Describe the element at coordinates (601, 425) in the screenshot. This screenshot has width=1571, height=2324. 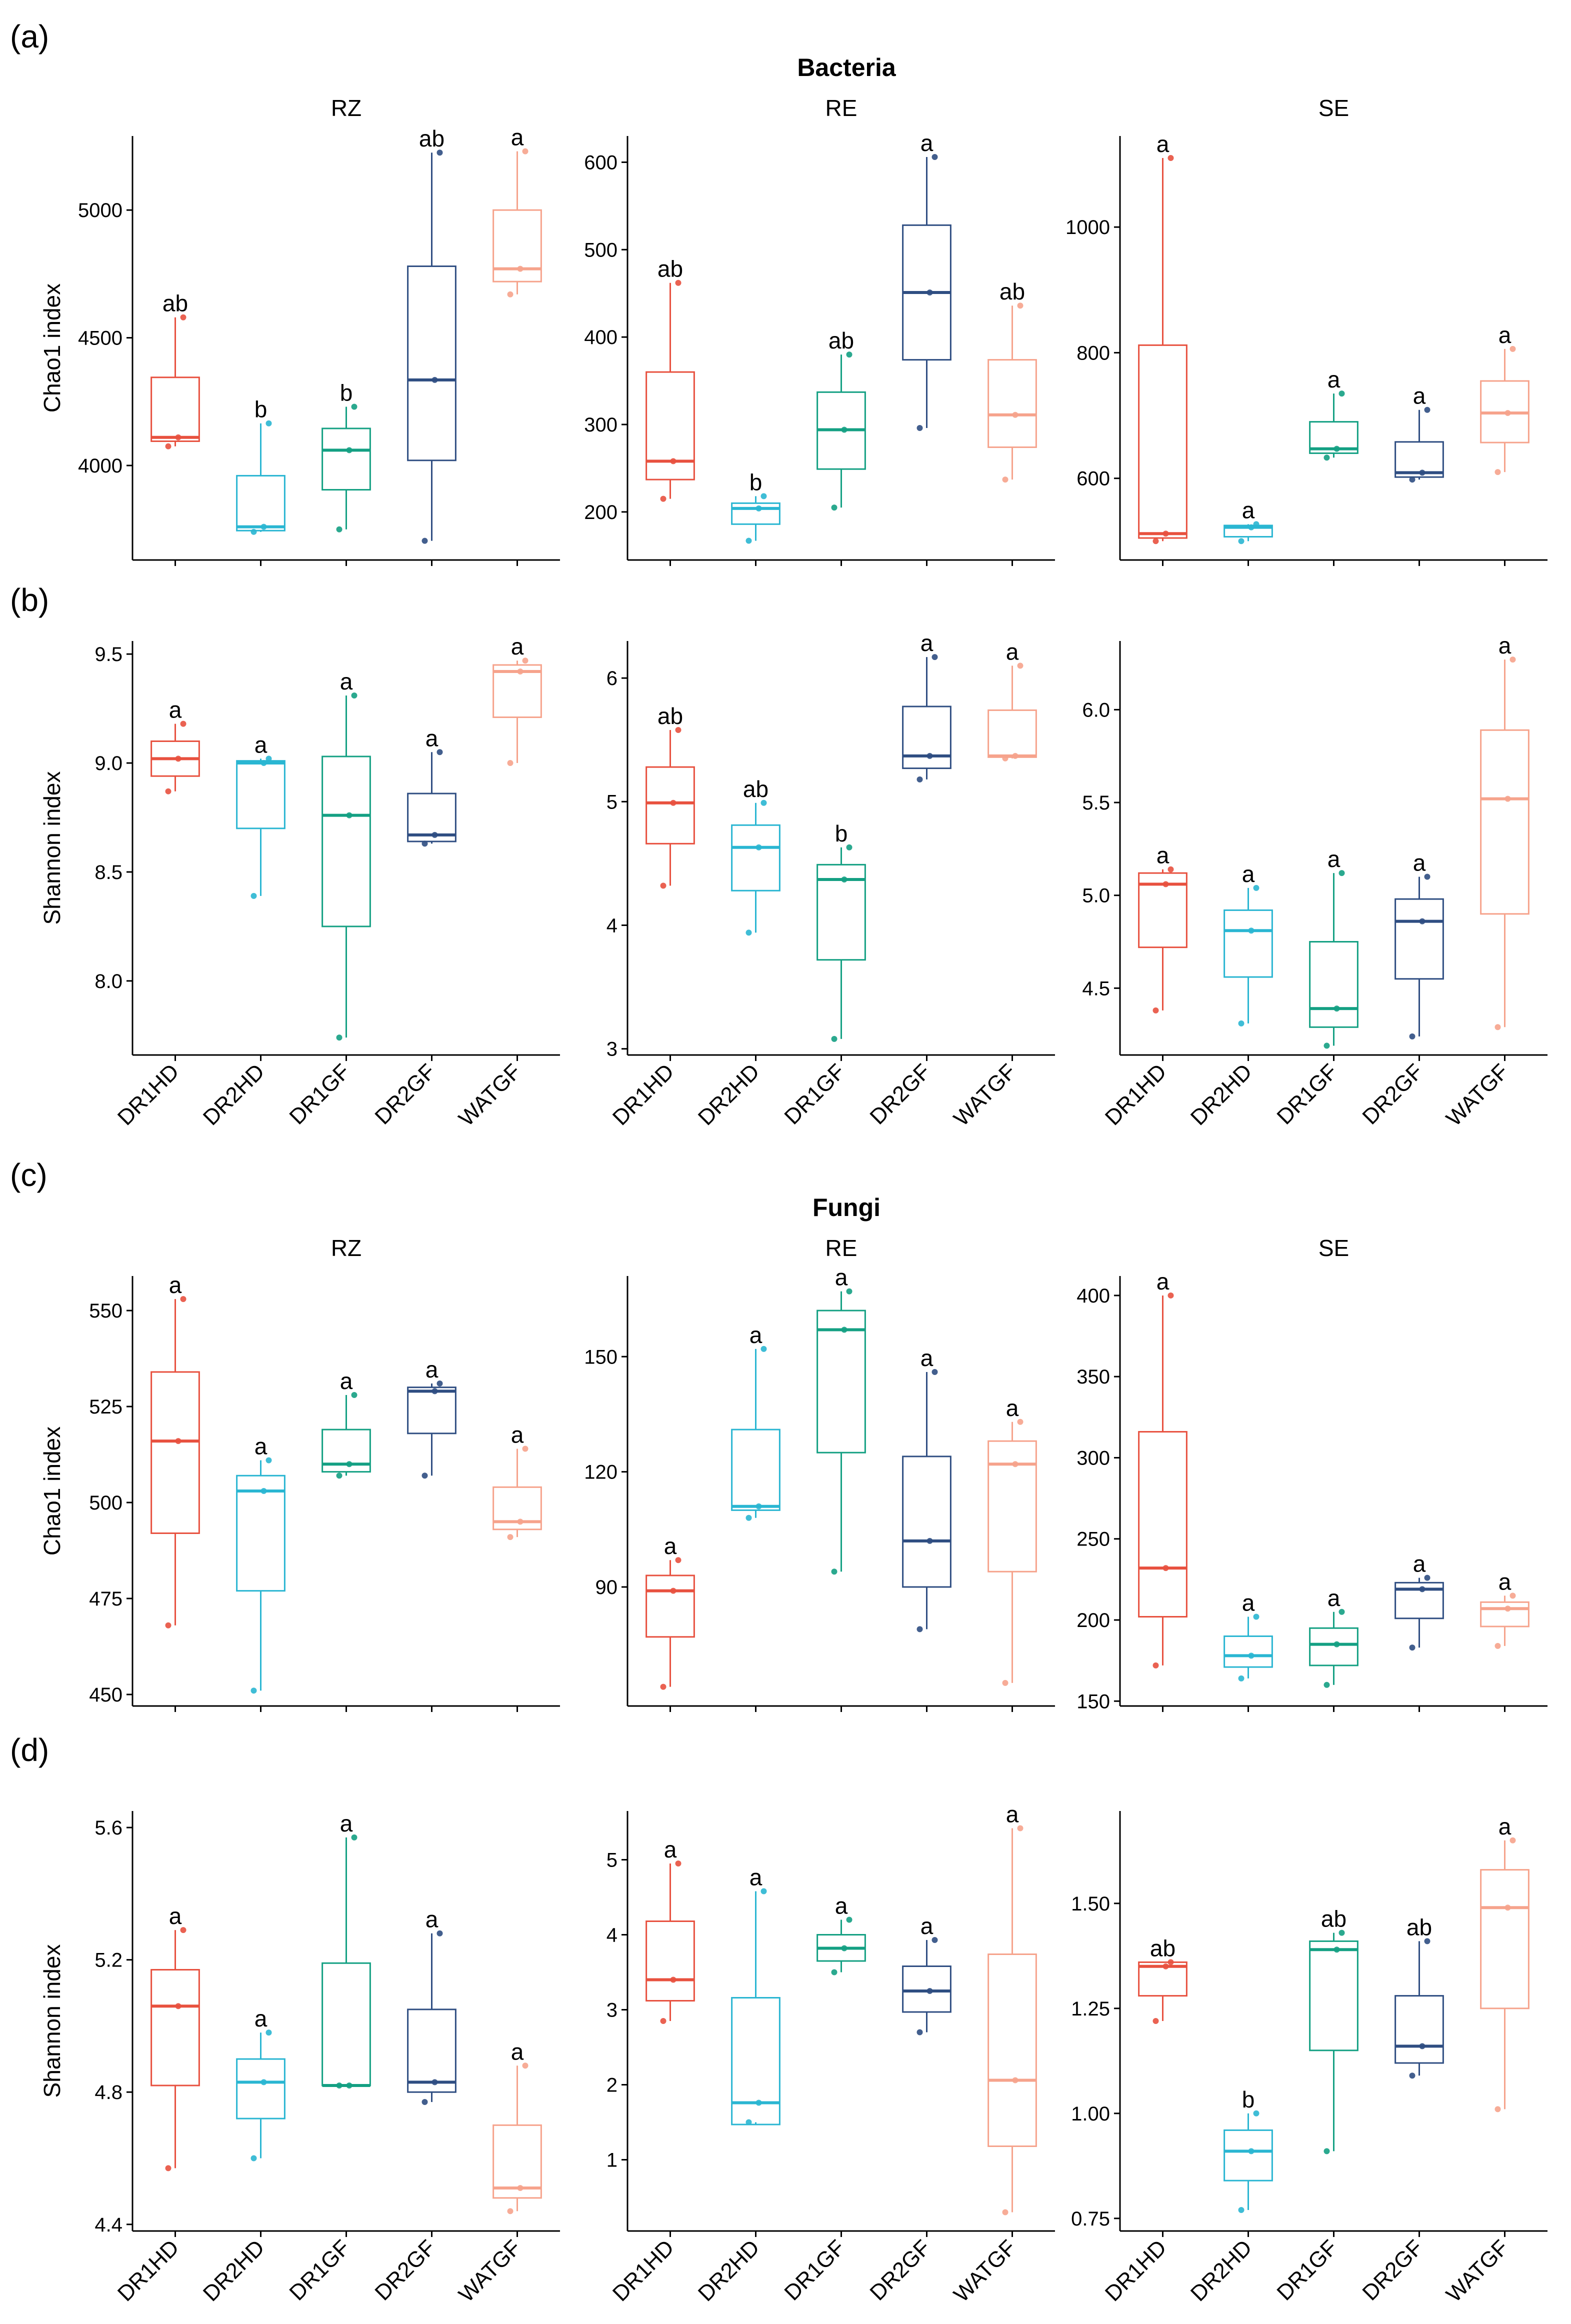
I see `y-tick-label: 300` at that location.